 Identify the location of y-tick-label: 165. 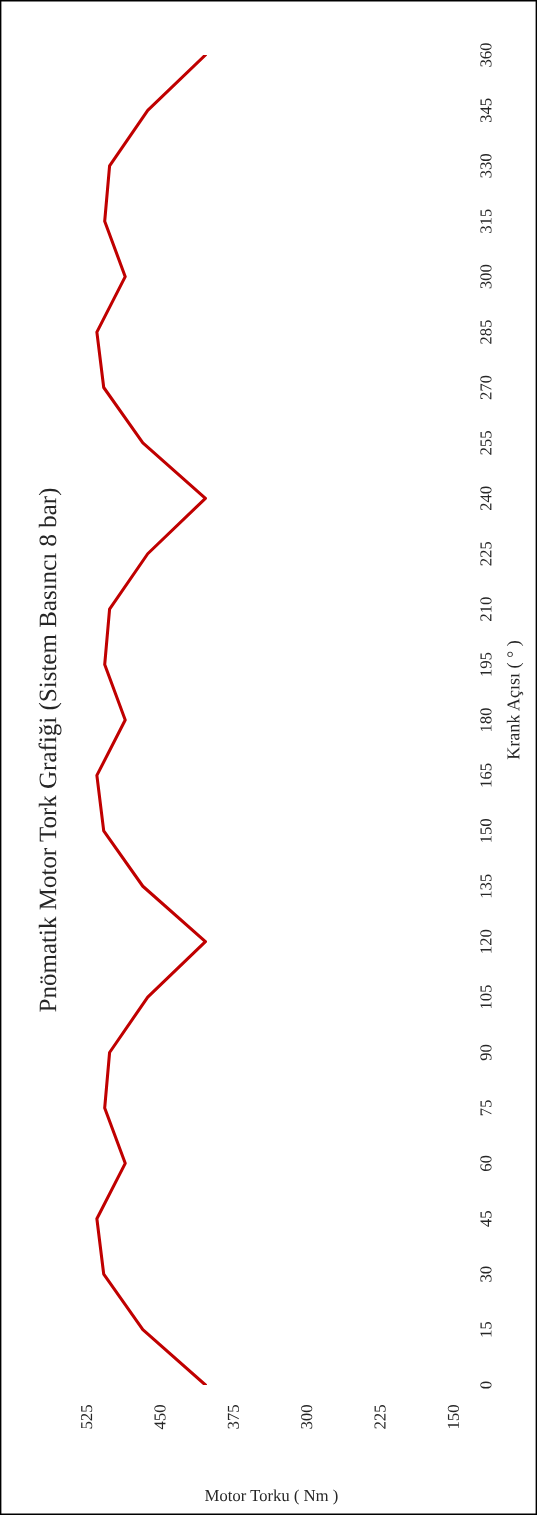
(486, 775).